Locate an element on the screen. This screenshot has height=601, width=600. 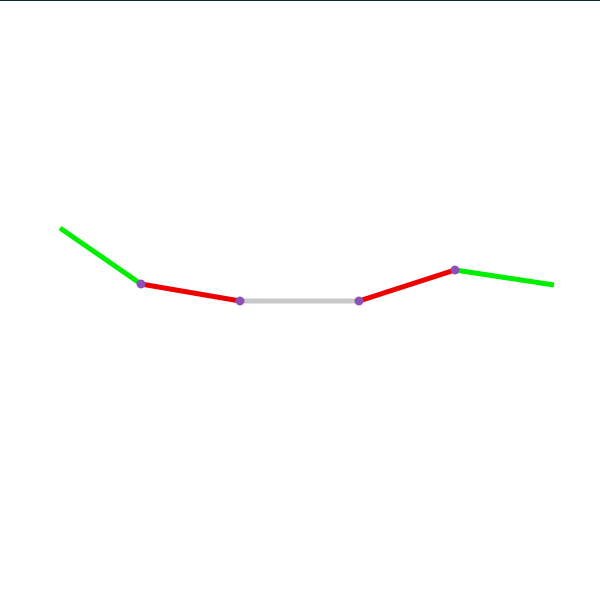
segment-2-red is located at coordinates (190, 292).